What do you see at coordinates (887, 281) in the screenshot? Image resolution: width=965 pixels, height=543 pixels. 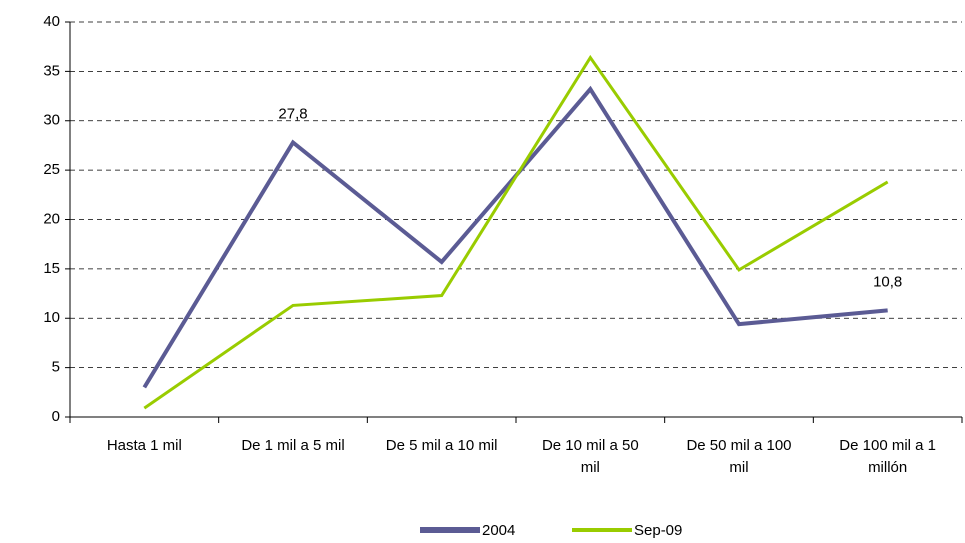 I see `data-label: 10,8` at bounding box center [887, 281].